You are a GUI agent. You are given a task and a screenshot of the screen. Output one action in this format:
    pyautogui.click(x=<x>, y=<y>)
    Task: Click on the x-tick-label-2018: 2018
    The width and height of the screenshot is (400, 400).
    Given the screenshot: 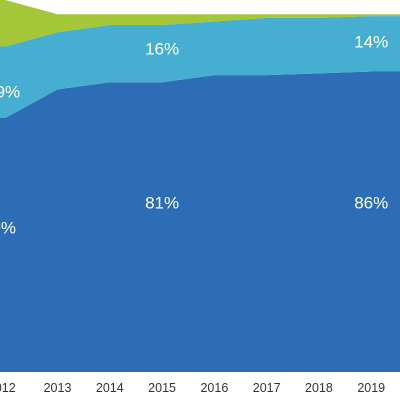 What is the action you would take?
    pyautogui.click(x=319, y=388)
    